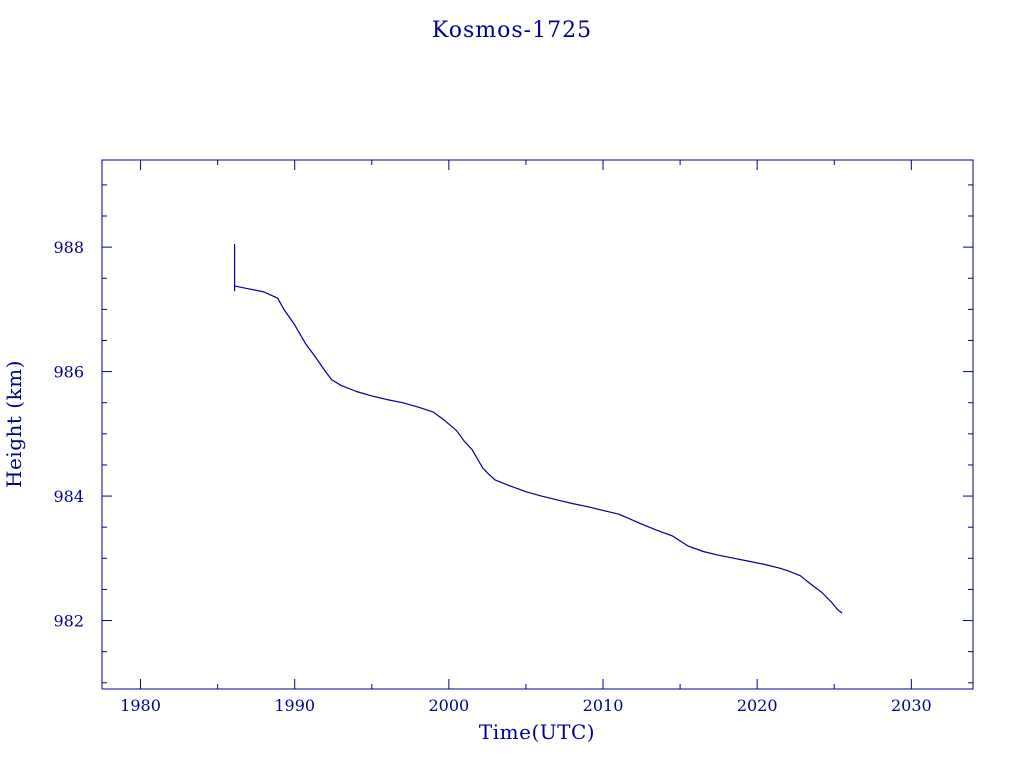  Describe the element at coordinates (140, 705) in the screenshot. I see `x-tick-label: 1980` at that location.